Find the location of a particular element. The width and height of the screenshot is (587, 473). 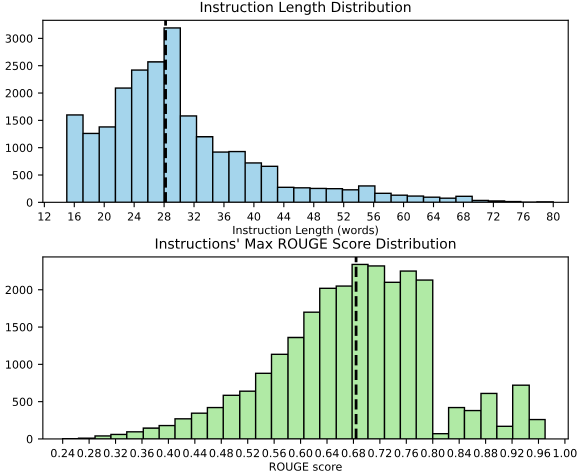

x-tick-label: 0.60 is located at coordinates (300, 453).